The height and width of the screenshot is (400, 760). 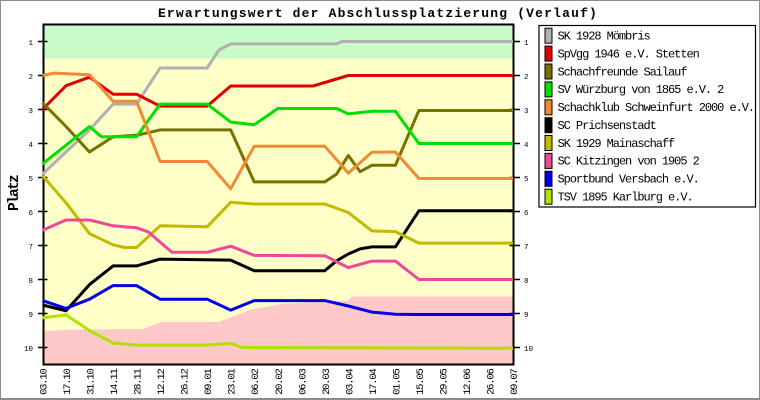 I want to click on svg-text: 03.10, so click(x=45, y=382).